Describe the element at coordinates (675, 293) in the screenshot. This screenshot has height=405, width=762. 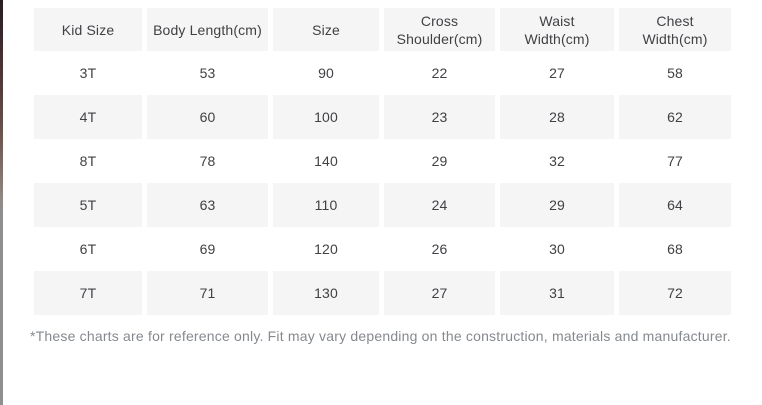
I see `table-cell: 72` at that location.